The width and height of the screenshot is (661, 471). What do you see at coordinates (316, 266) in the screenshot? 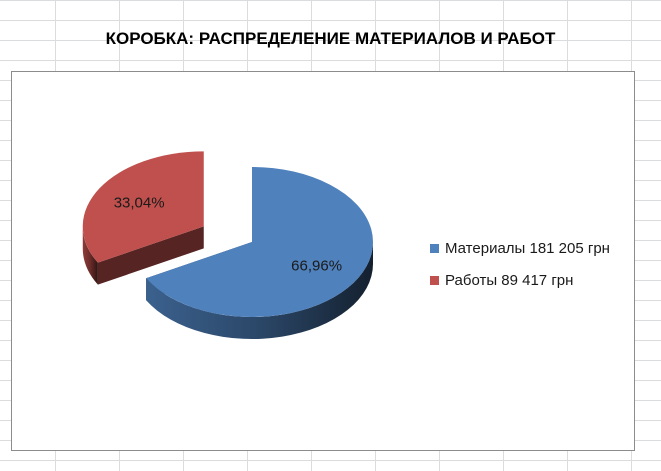
I see `pie-data-label-0: 66,96%` at bounding box center [316, 266].